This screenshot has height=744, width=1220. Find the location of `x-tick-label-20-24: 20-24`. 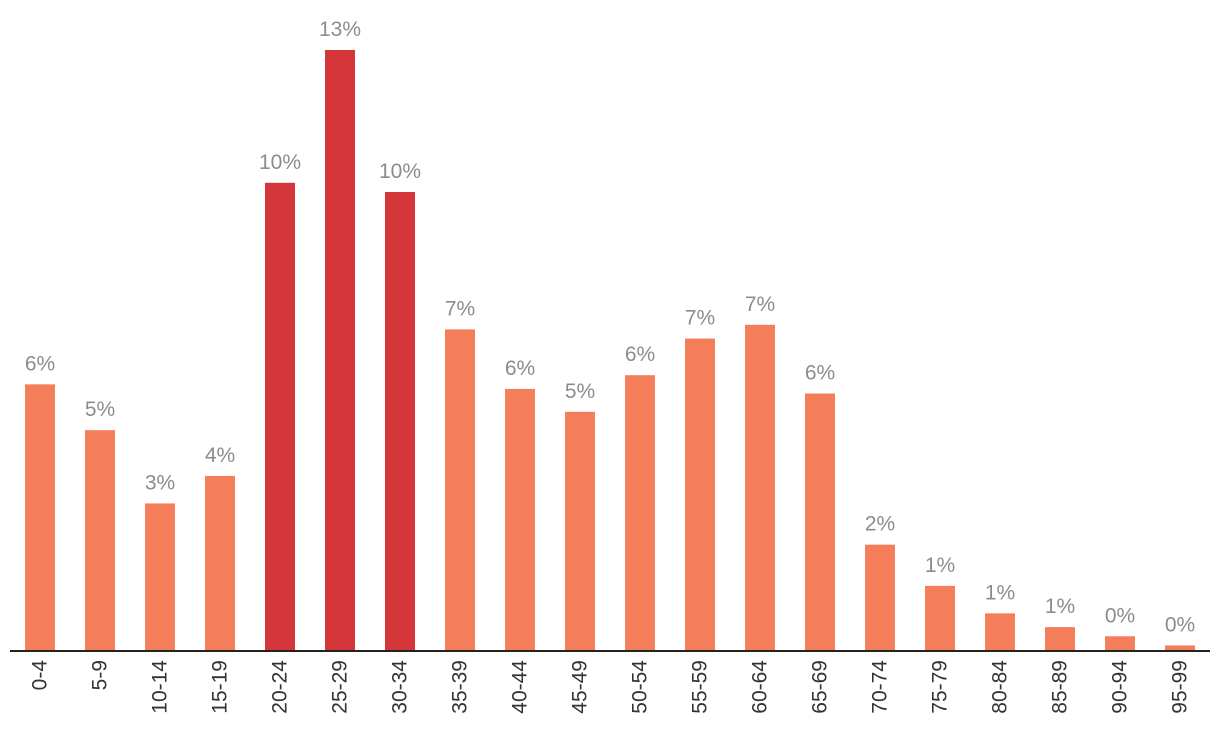

x-tick-label-20-24: 20-24 is located at coordinates (280, 687).